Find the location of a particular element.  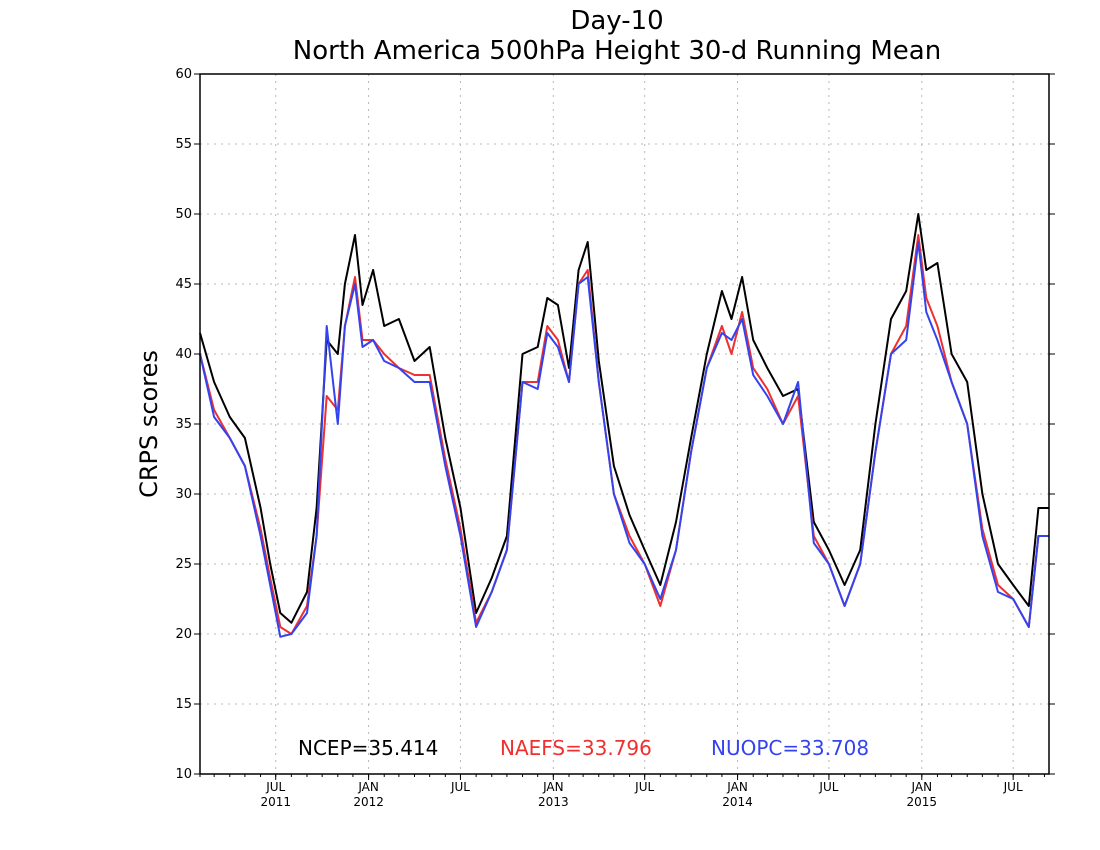

x-tick-year: 2014 is located at coordinates (737, 802).